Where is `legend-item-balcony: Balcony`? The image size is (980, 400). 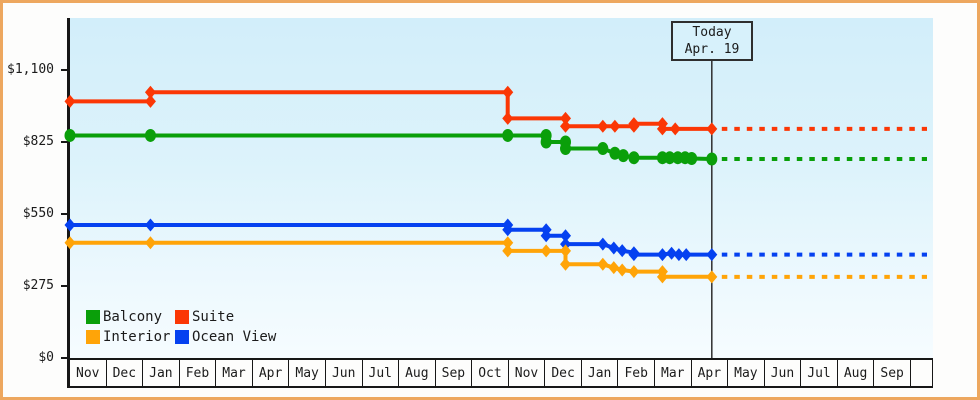 legend-item-balcony: Balcony is located at coordinates (130, 316).